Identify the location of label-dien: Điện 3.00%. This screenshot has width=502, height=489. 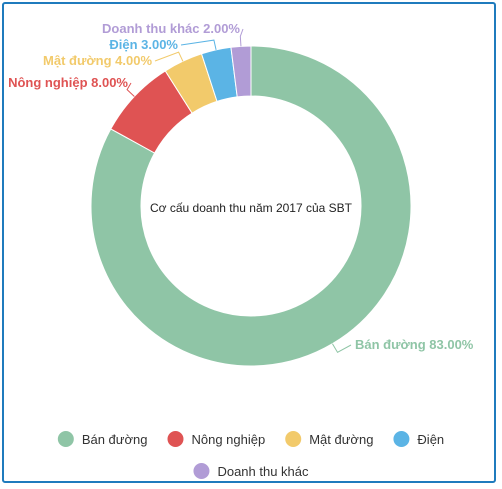
(143, 44).